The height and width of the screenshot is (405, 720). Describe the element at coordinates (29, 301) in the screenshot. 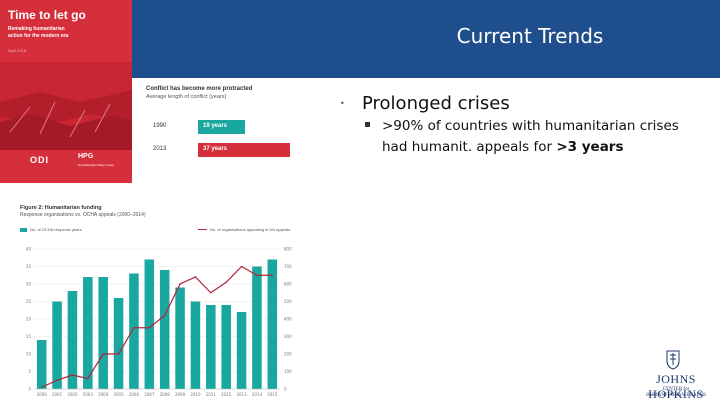

I see `y-left-tick-label: 25` at that location.